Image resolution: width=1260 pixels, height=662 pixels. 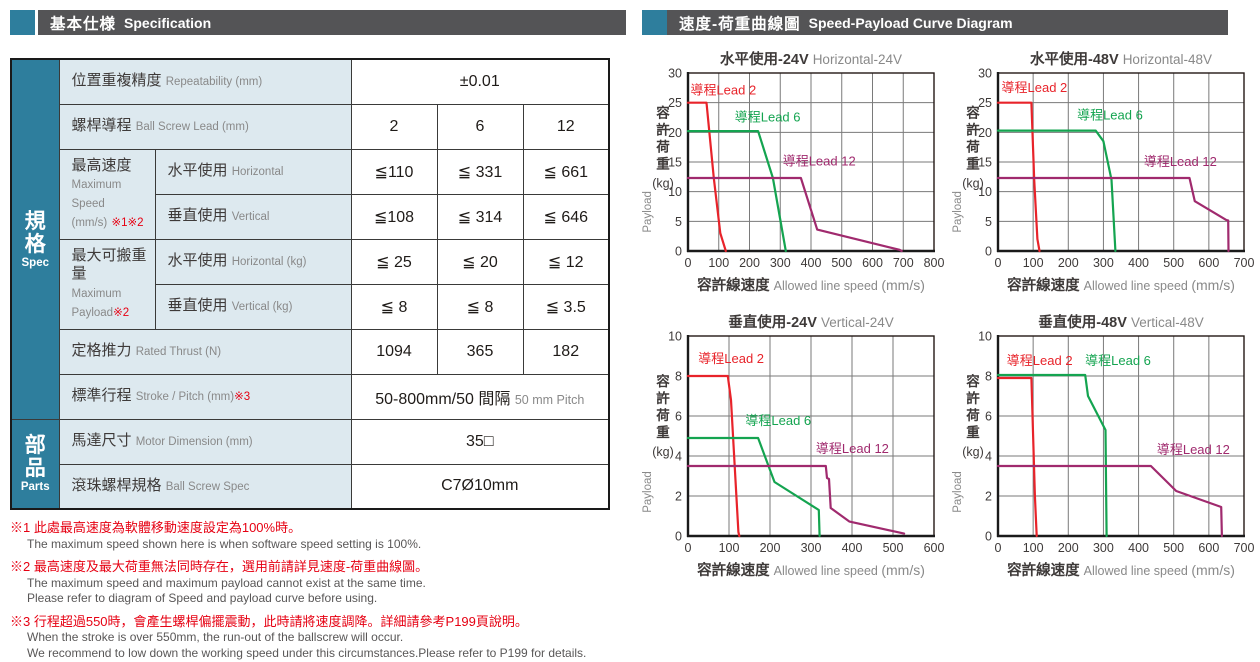 I want to click on sidebar-parts-en: Parts, so click(x=35, y=487).